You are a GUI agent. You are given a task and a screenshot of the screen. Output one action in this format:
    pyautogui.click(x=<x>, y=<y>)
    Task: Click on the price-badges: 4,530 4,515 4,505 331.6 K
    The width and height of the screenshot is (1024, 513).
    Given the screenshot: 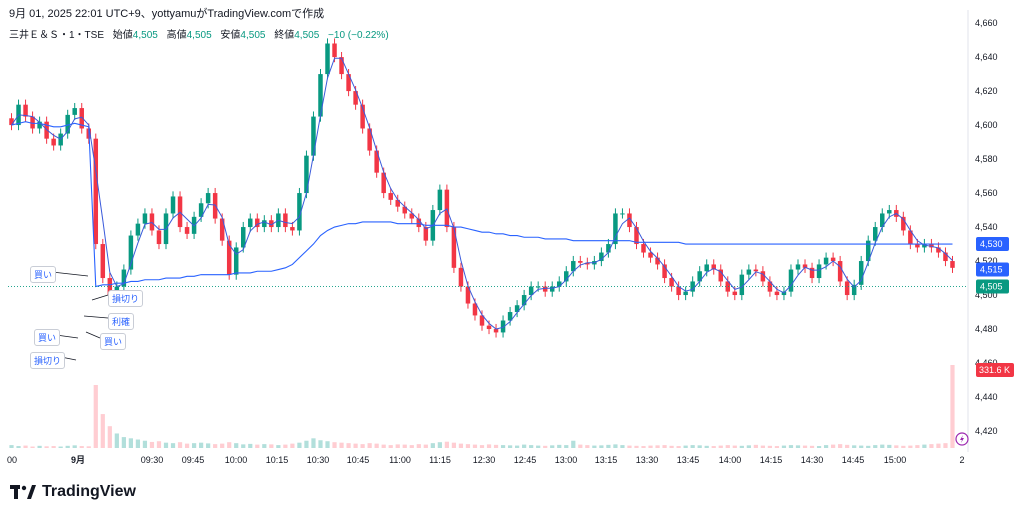 What is the action you would take?
    pyautogui.click(x=984, y=341)
    